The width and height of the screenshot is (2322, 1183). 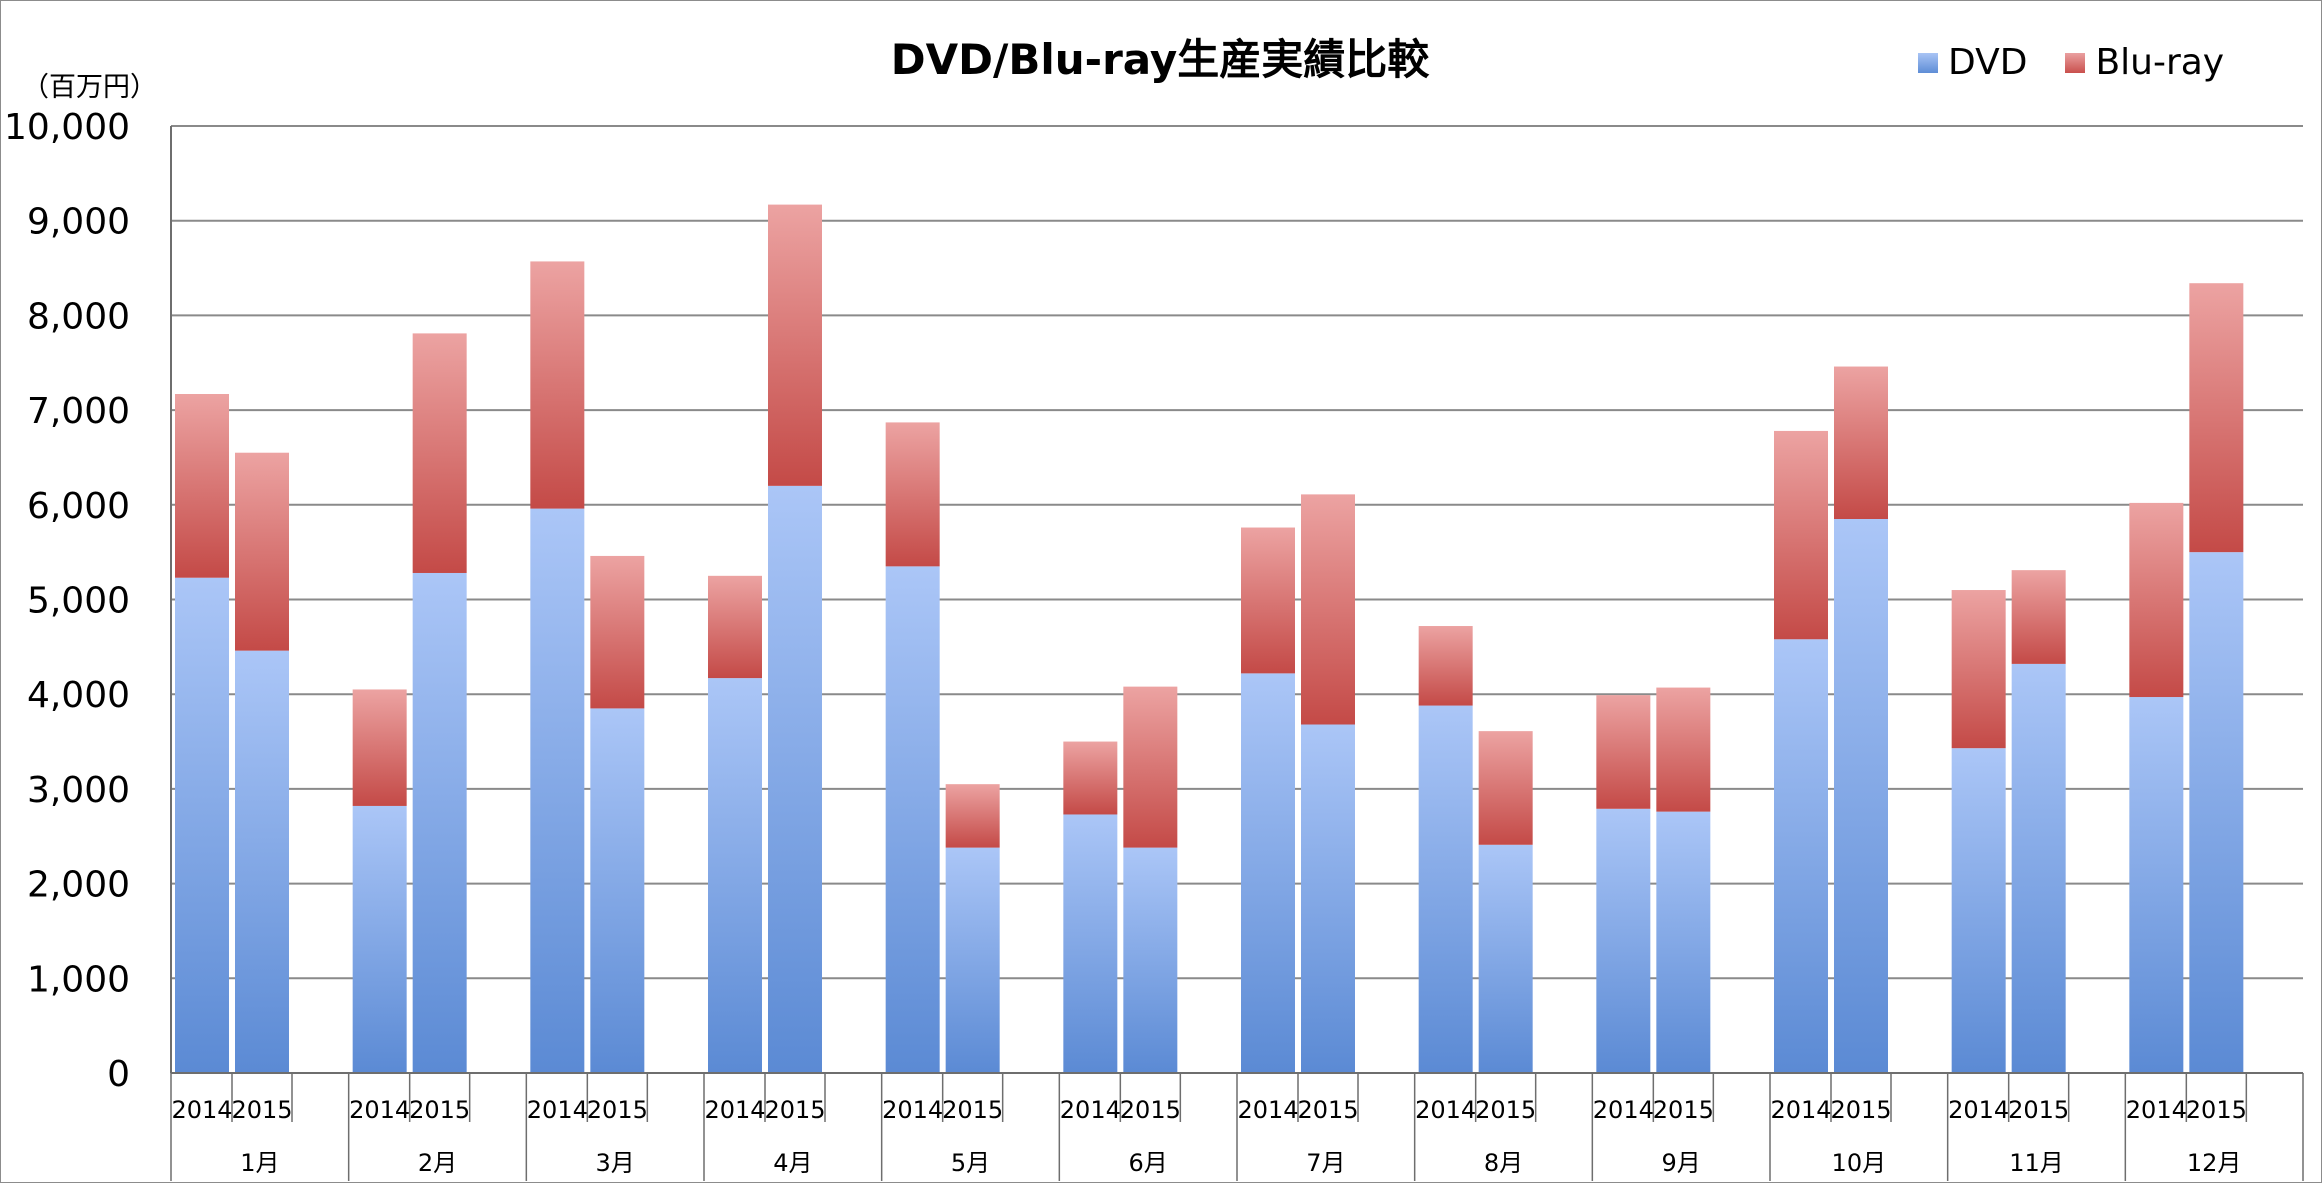 What do you see at coordinates (1325, 1163) in the screenshot?
I see `x-group-label: 7月` at bounding box center [1325, 1163].